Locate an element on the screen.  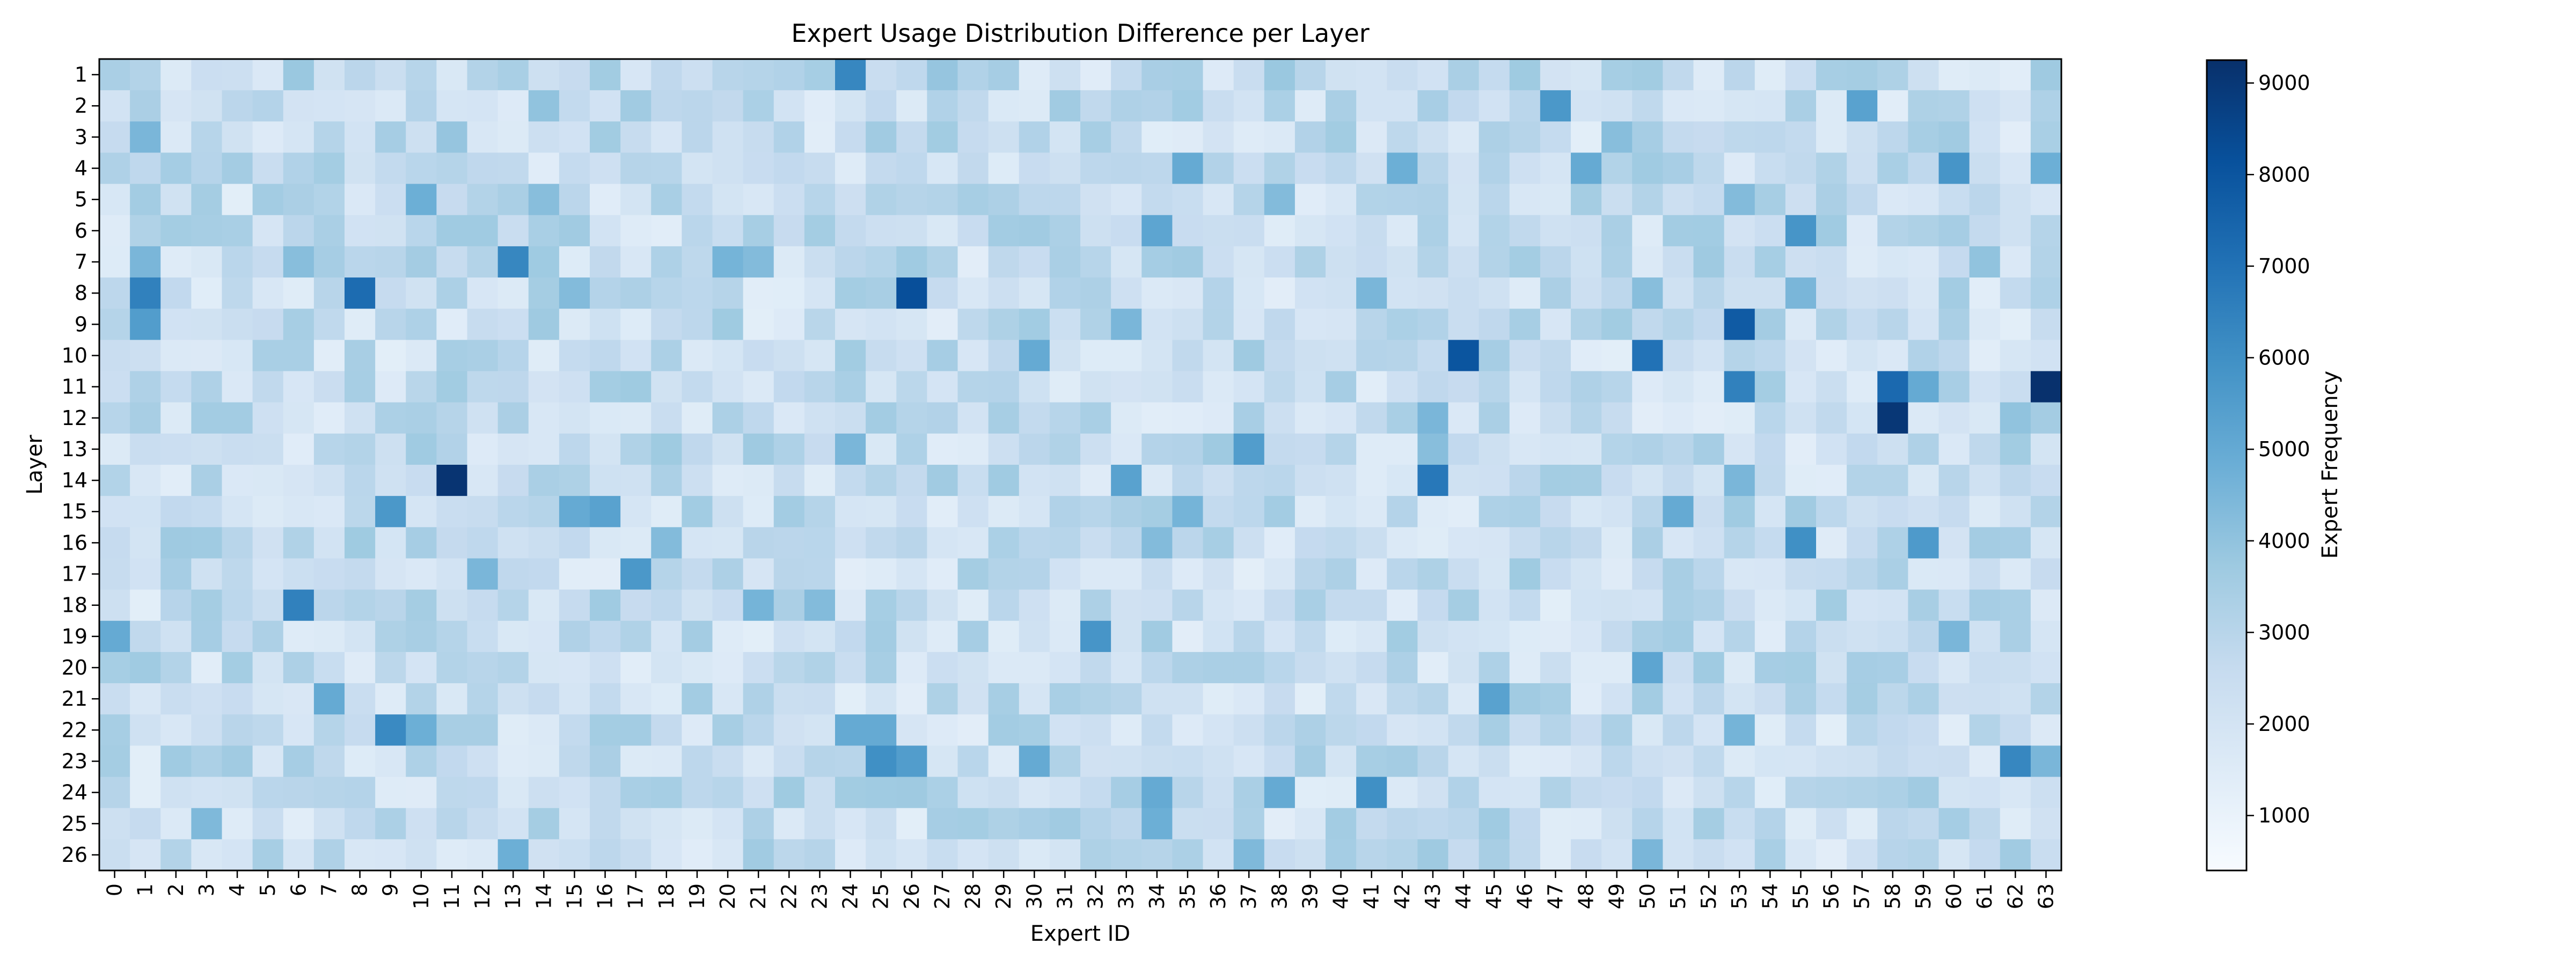
y-tick-label: 1 is located at coordinates (81, 74).